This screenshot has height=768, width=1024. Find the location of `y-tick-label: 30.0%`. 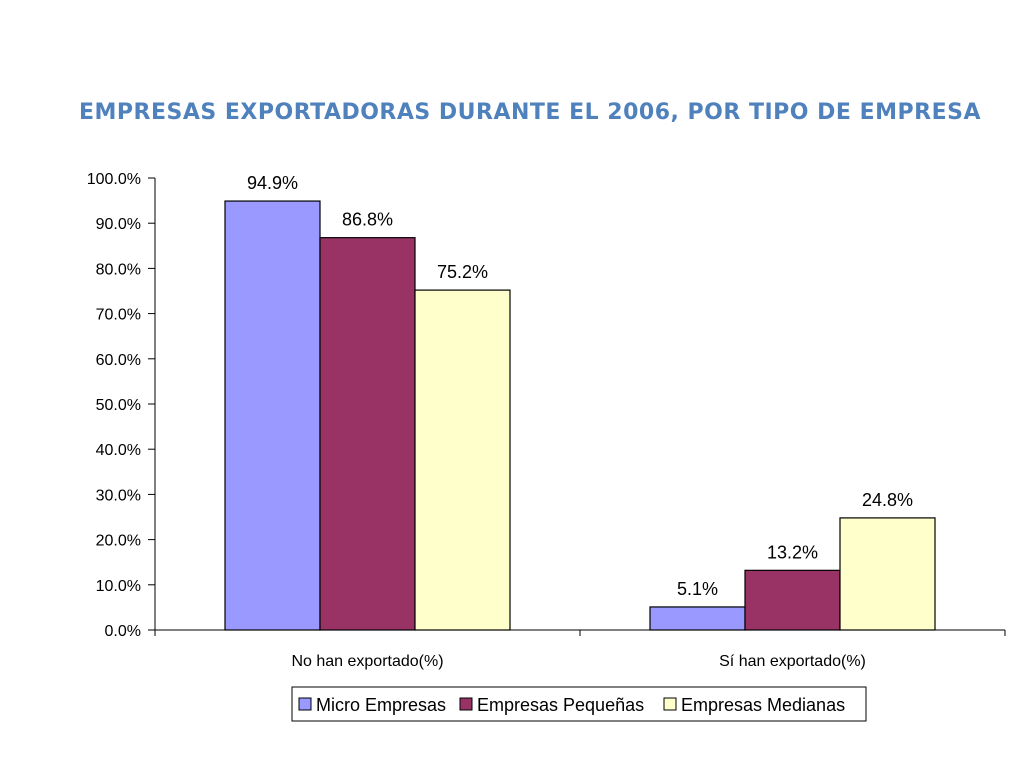

y-tick-label: 30.0% is located at coordinates (118, 495).